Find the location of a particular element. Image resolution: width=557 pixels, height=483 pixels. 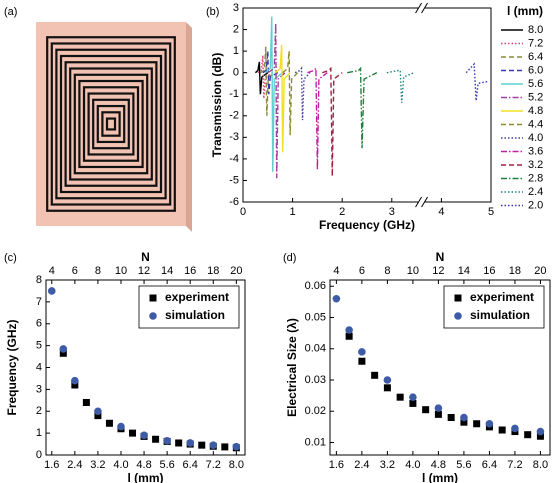

y-tick-label: 6 is located at coordinates (39, 324).